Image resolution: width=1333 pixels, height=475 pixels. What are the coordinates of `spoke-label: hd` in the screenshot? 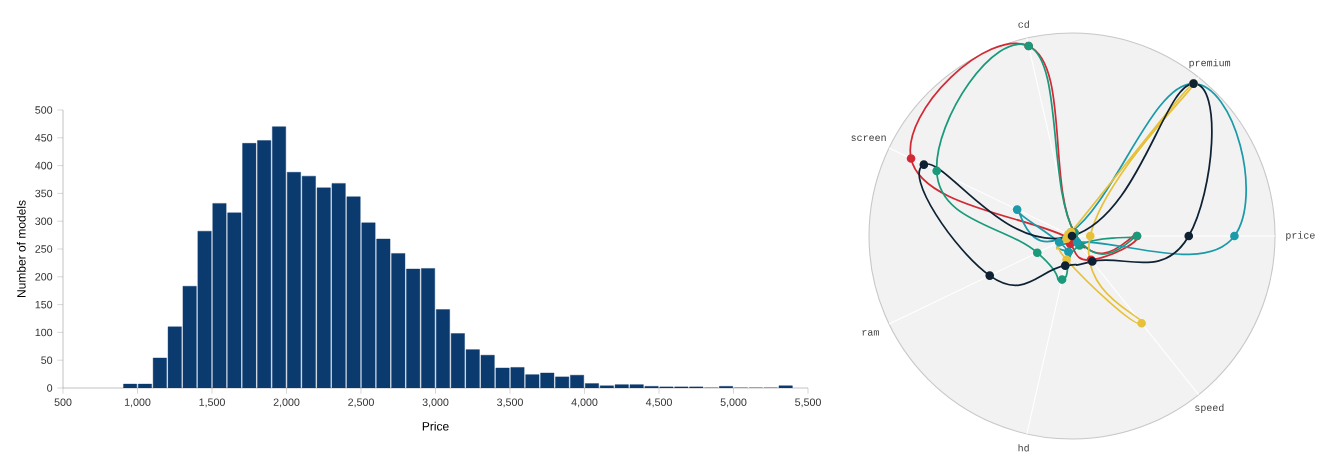 It's located at (1023, 448).